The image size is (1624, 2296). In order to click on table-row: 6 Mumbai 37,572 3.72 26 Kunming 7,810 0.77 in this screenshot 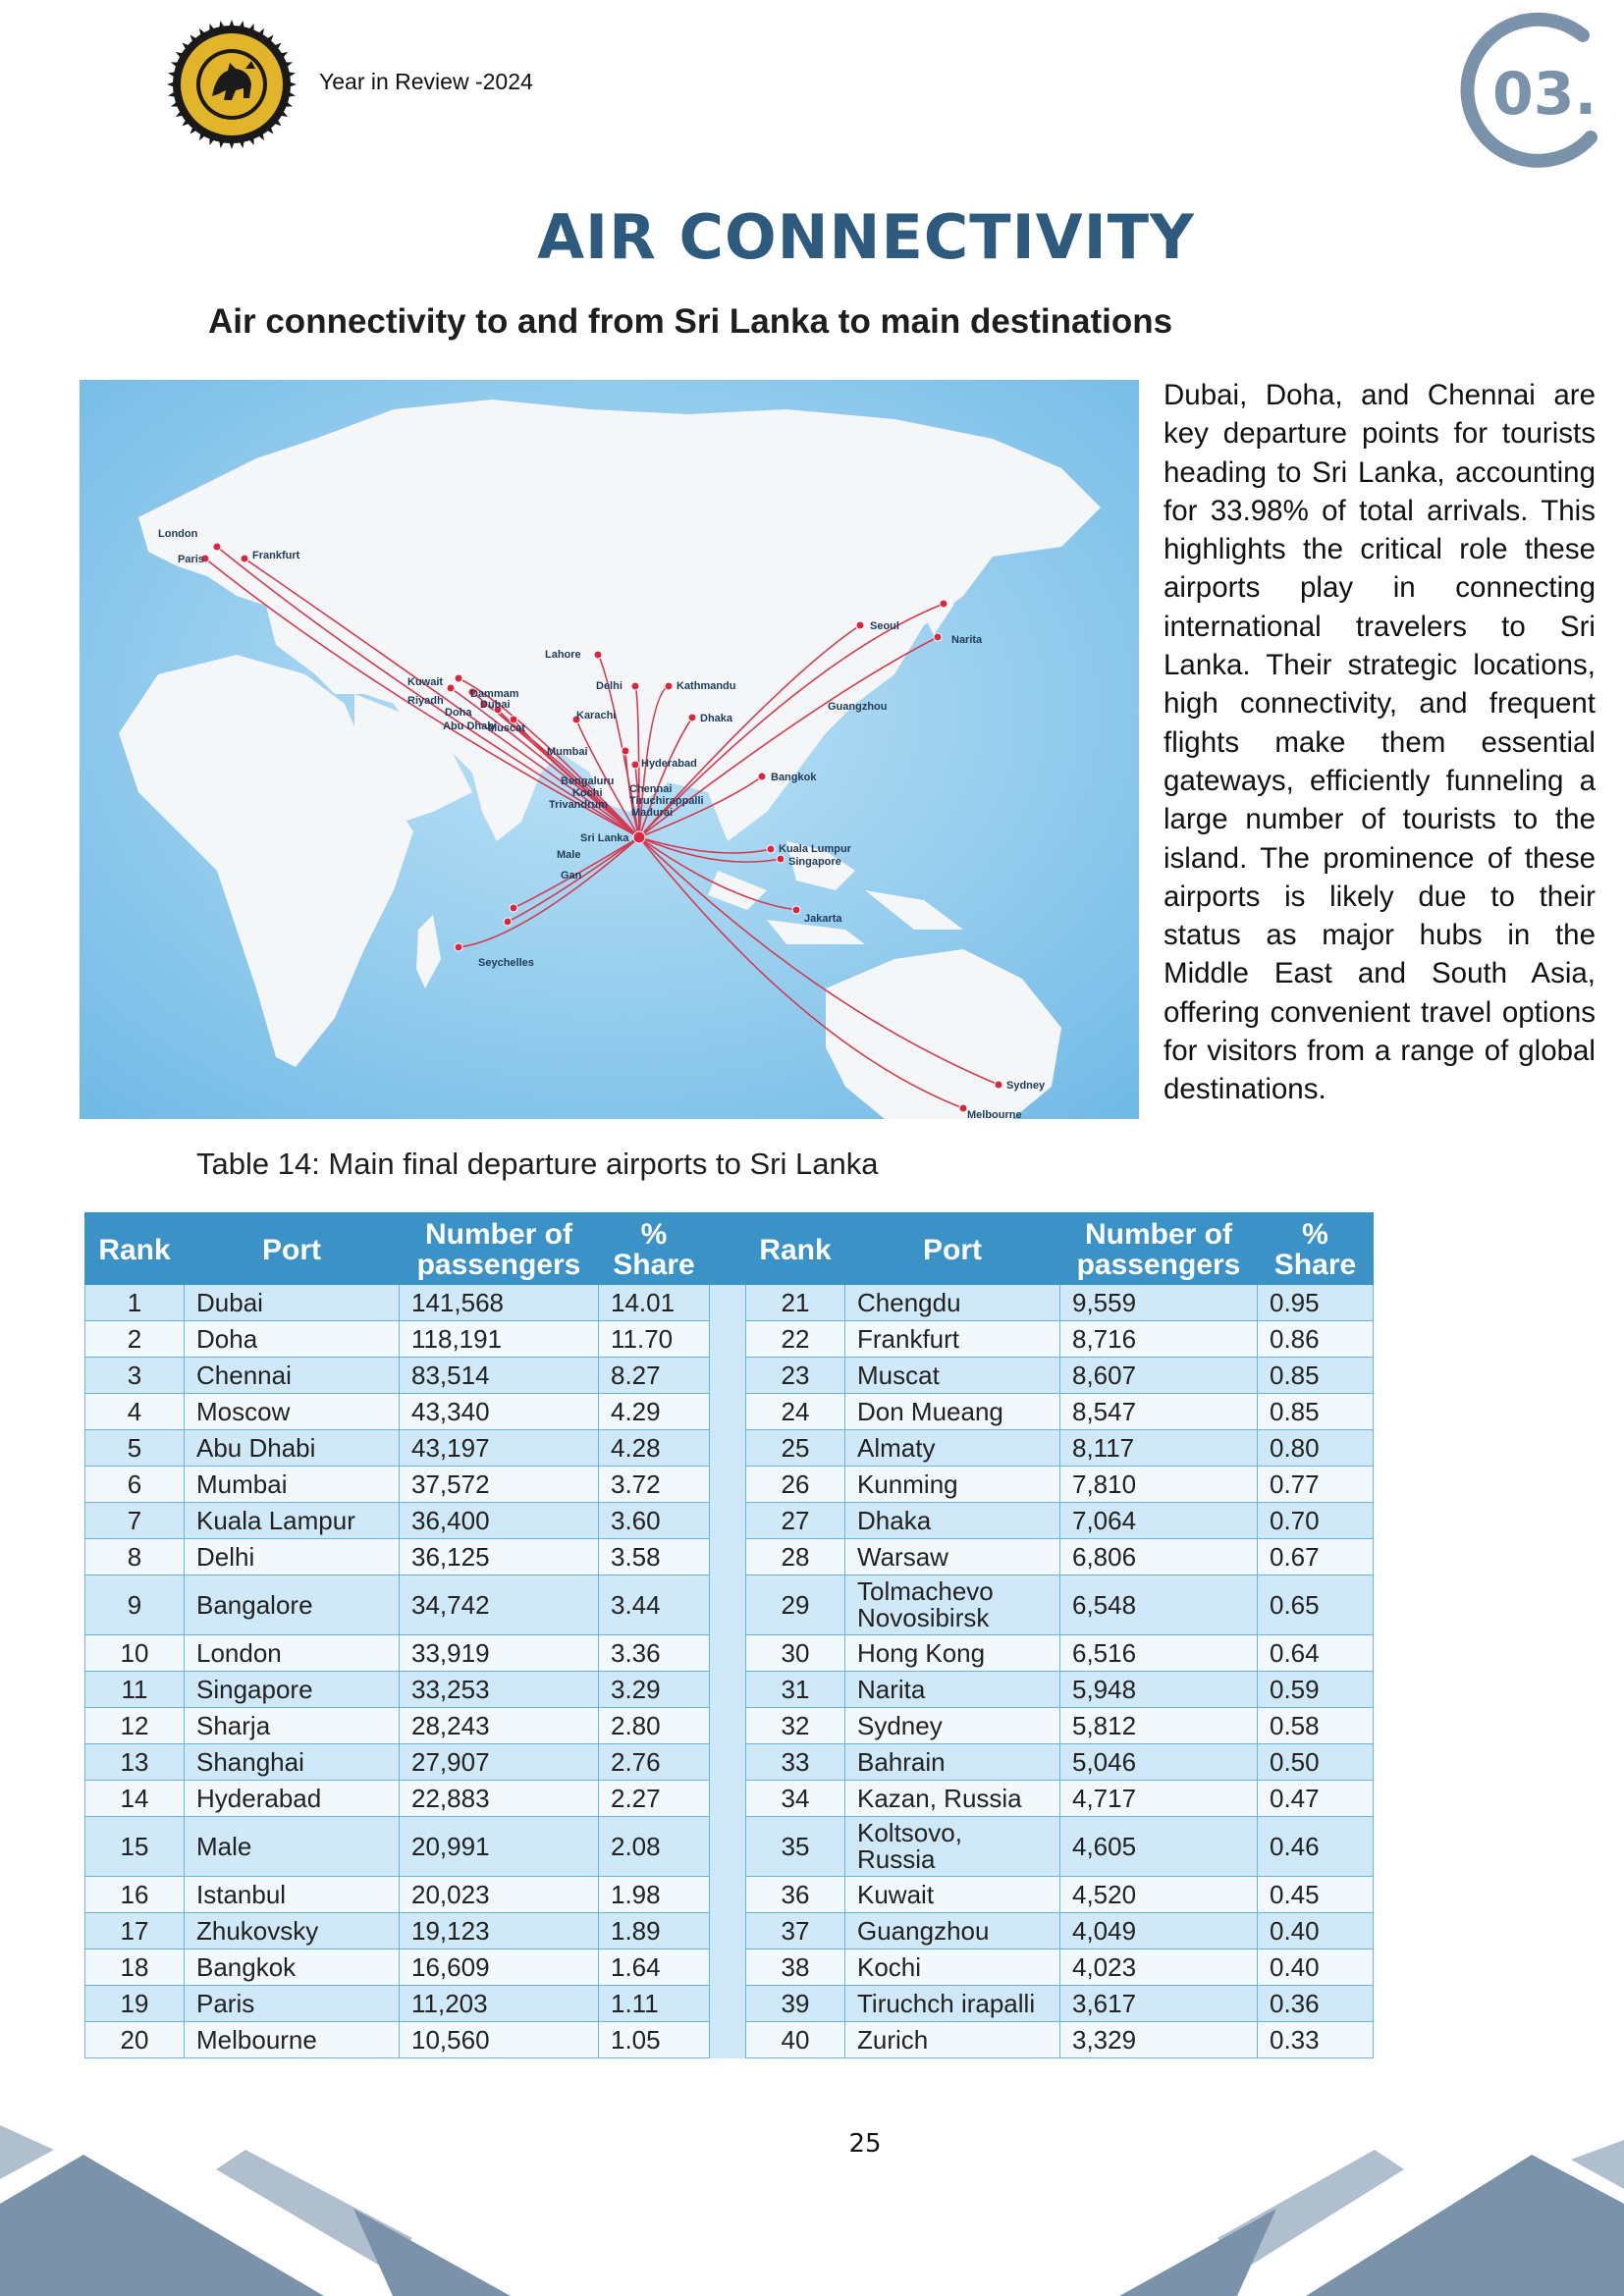, I will do `click(729, 1484)`.